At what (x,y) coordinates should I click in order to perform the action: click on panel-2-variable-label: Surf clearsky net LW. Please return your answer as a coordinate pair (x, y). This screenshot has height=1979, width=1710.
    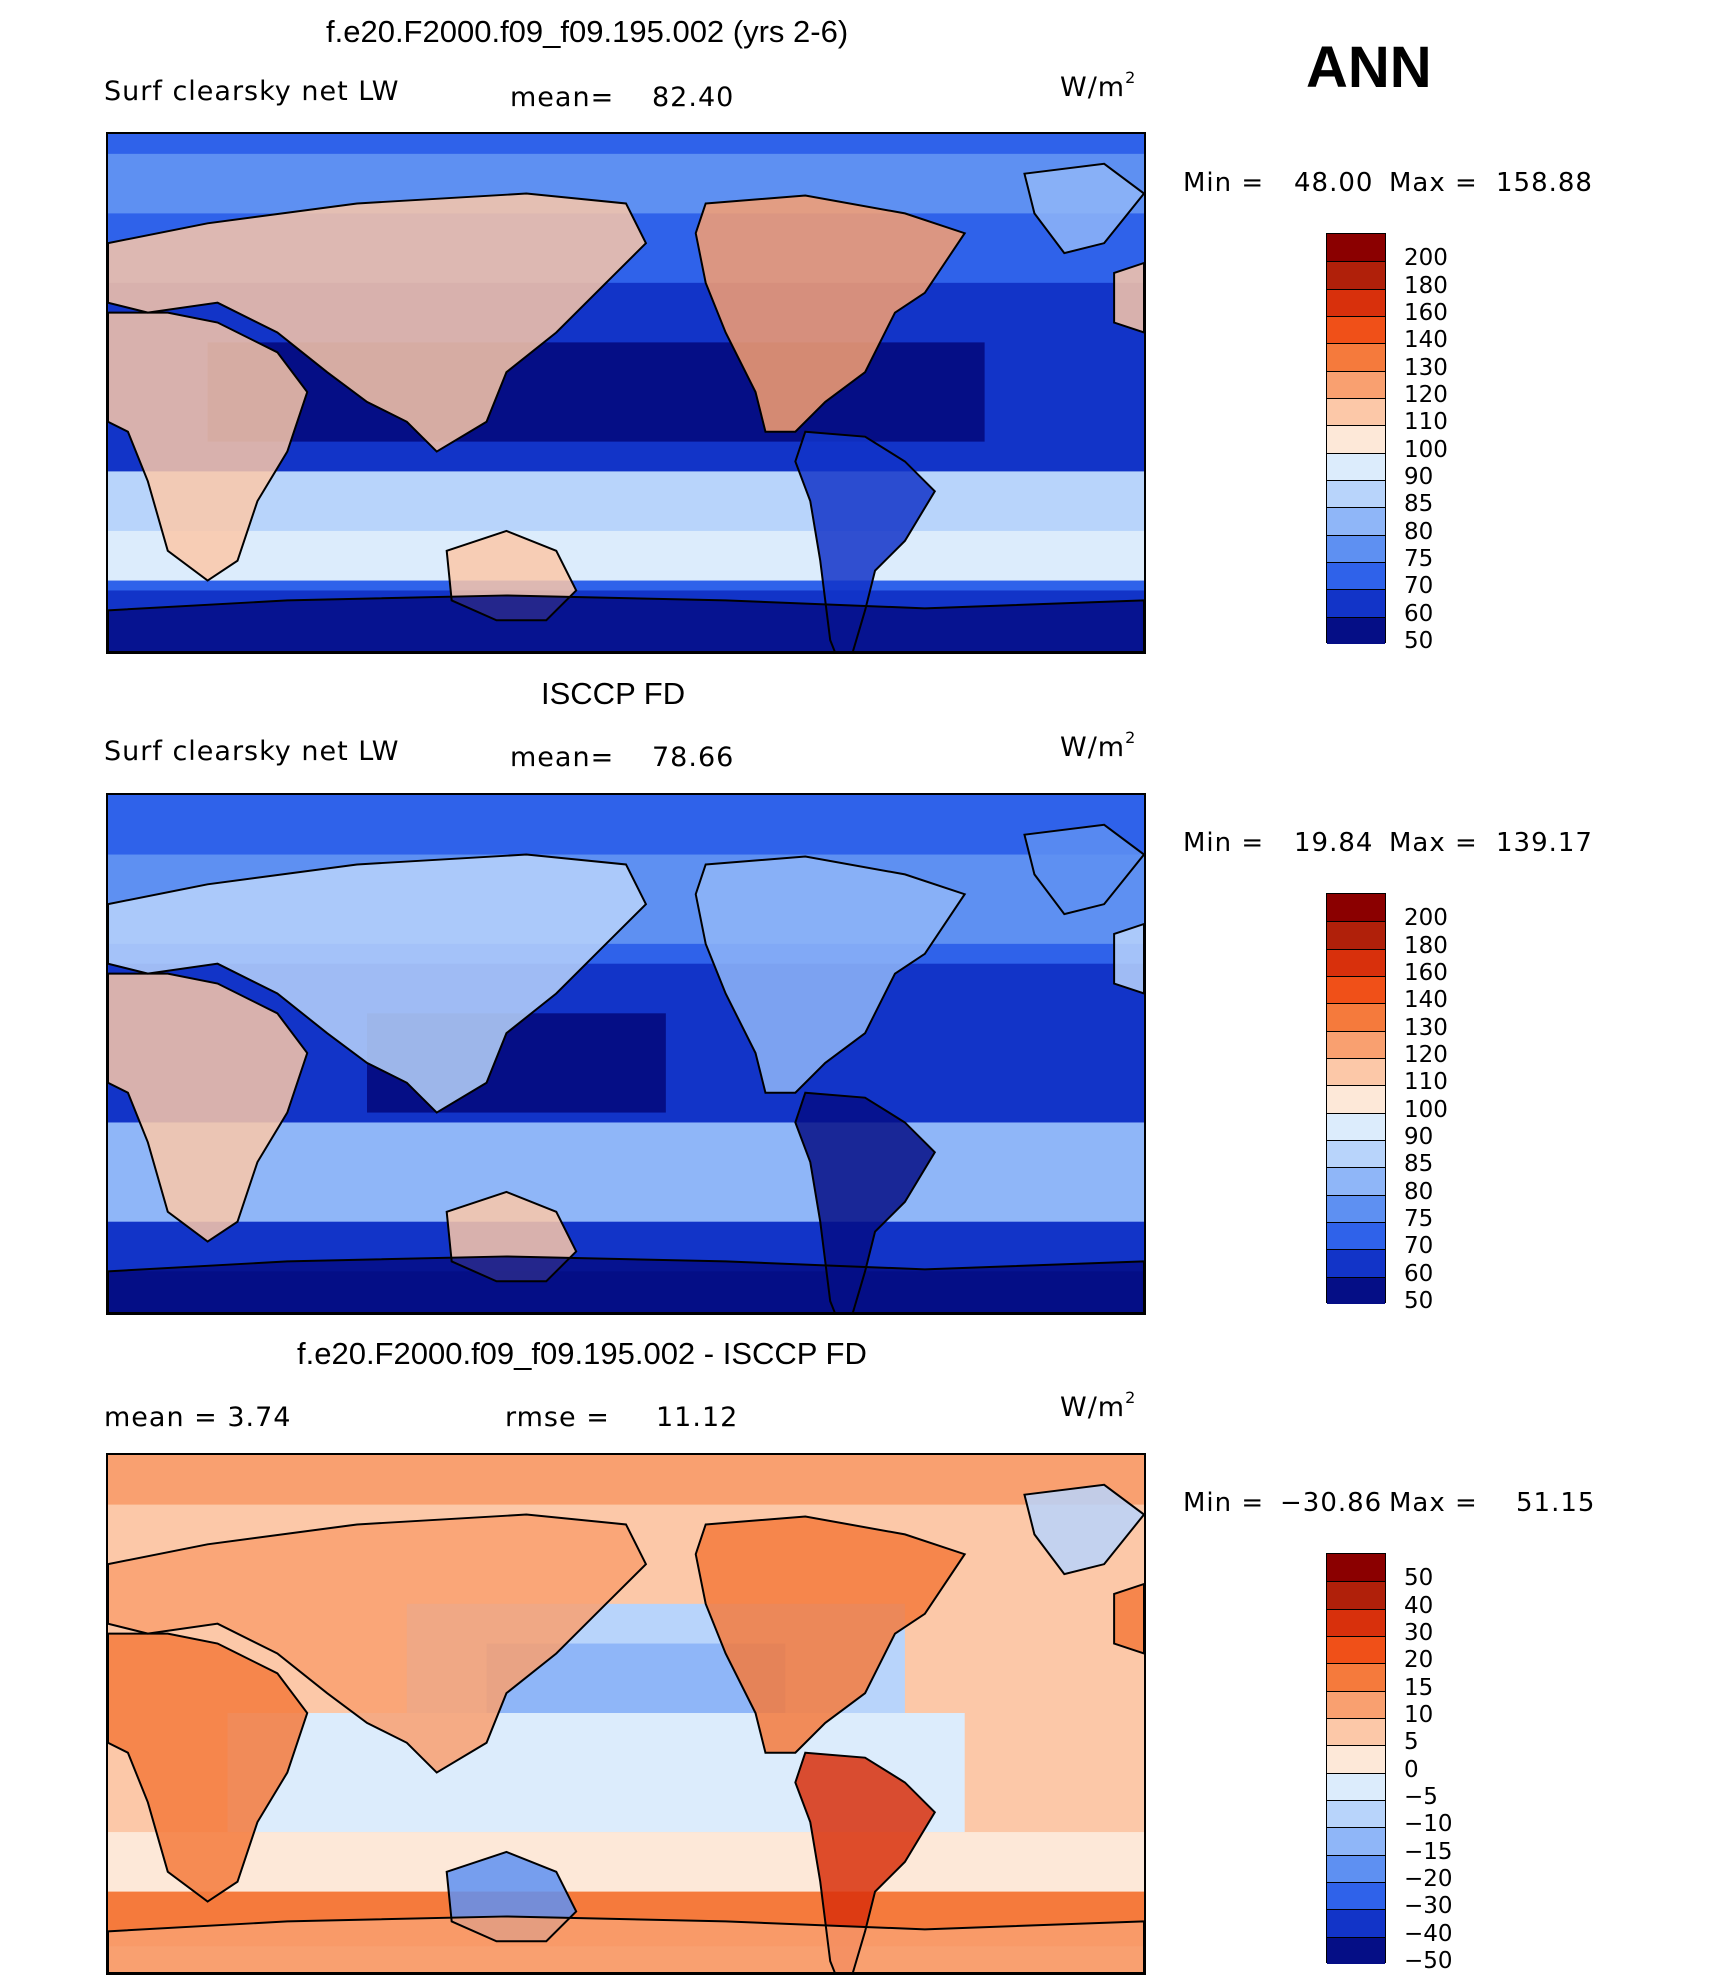
    Looking at the image, I should click on (252, 751).